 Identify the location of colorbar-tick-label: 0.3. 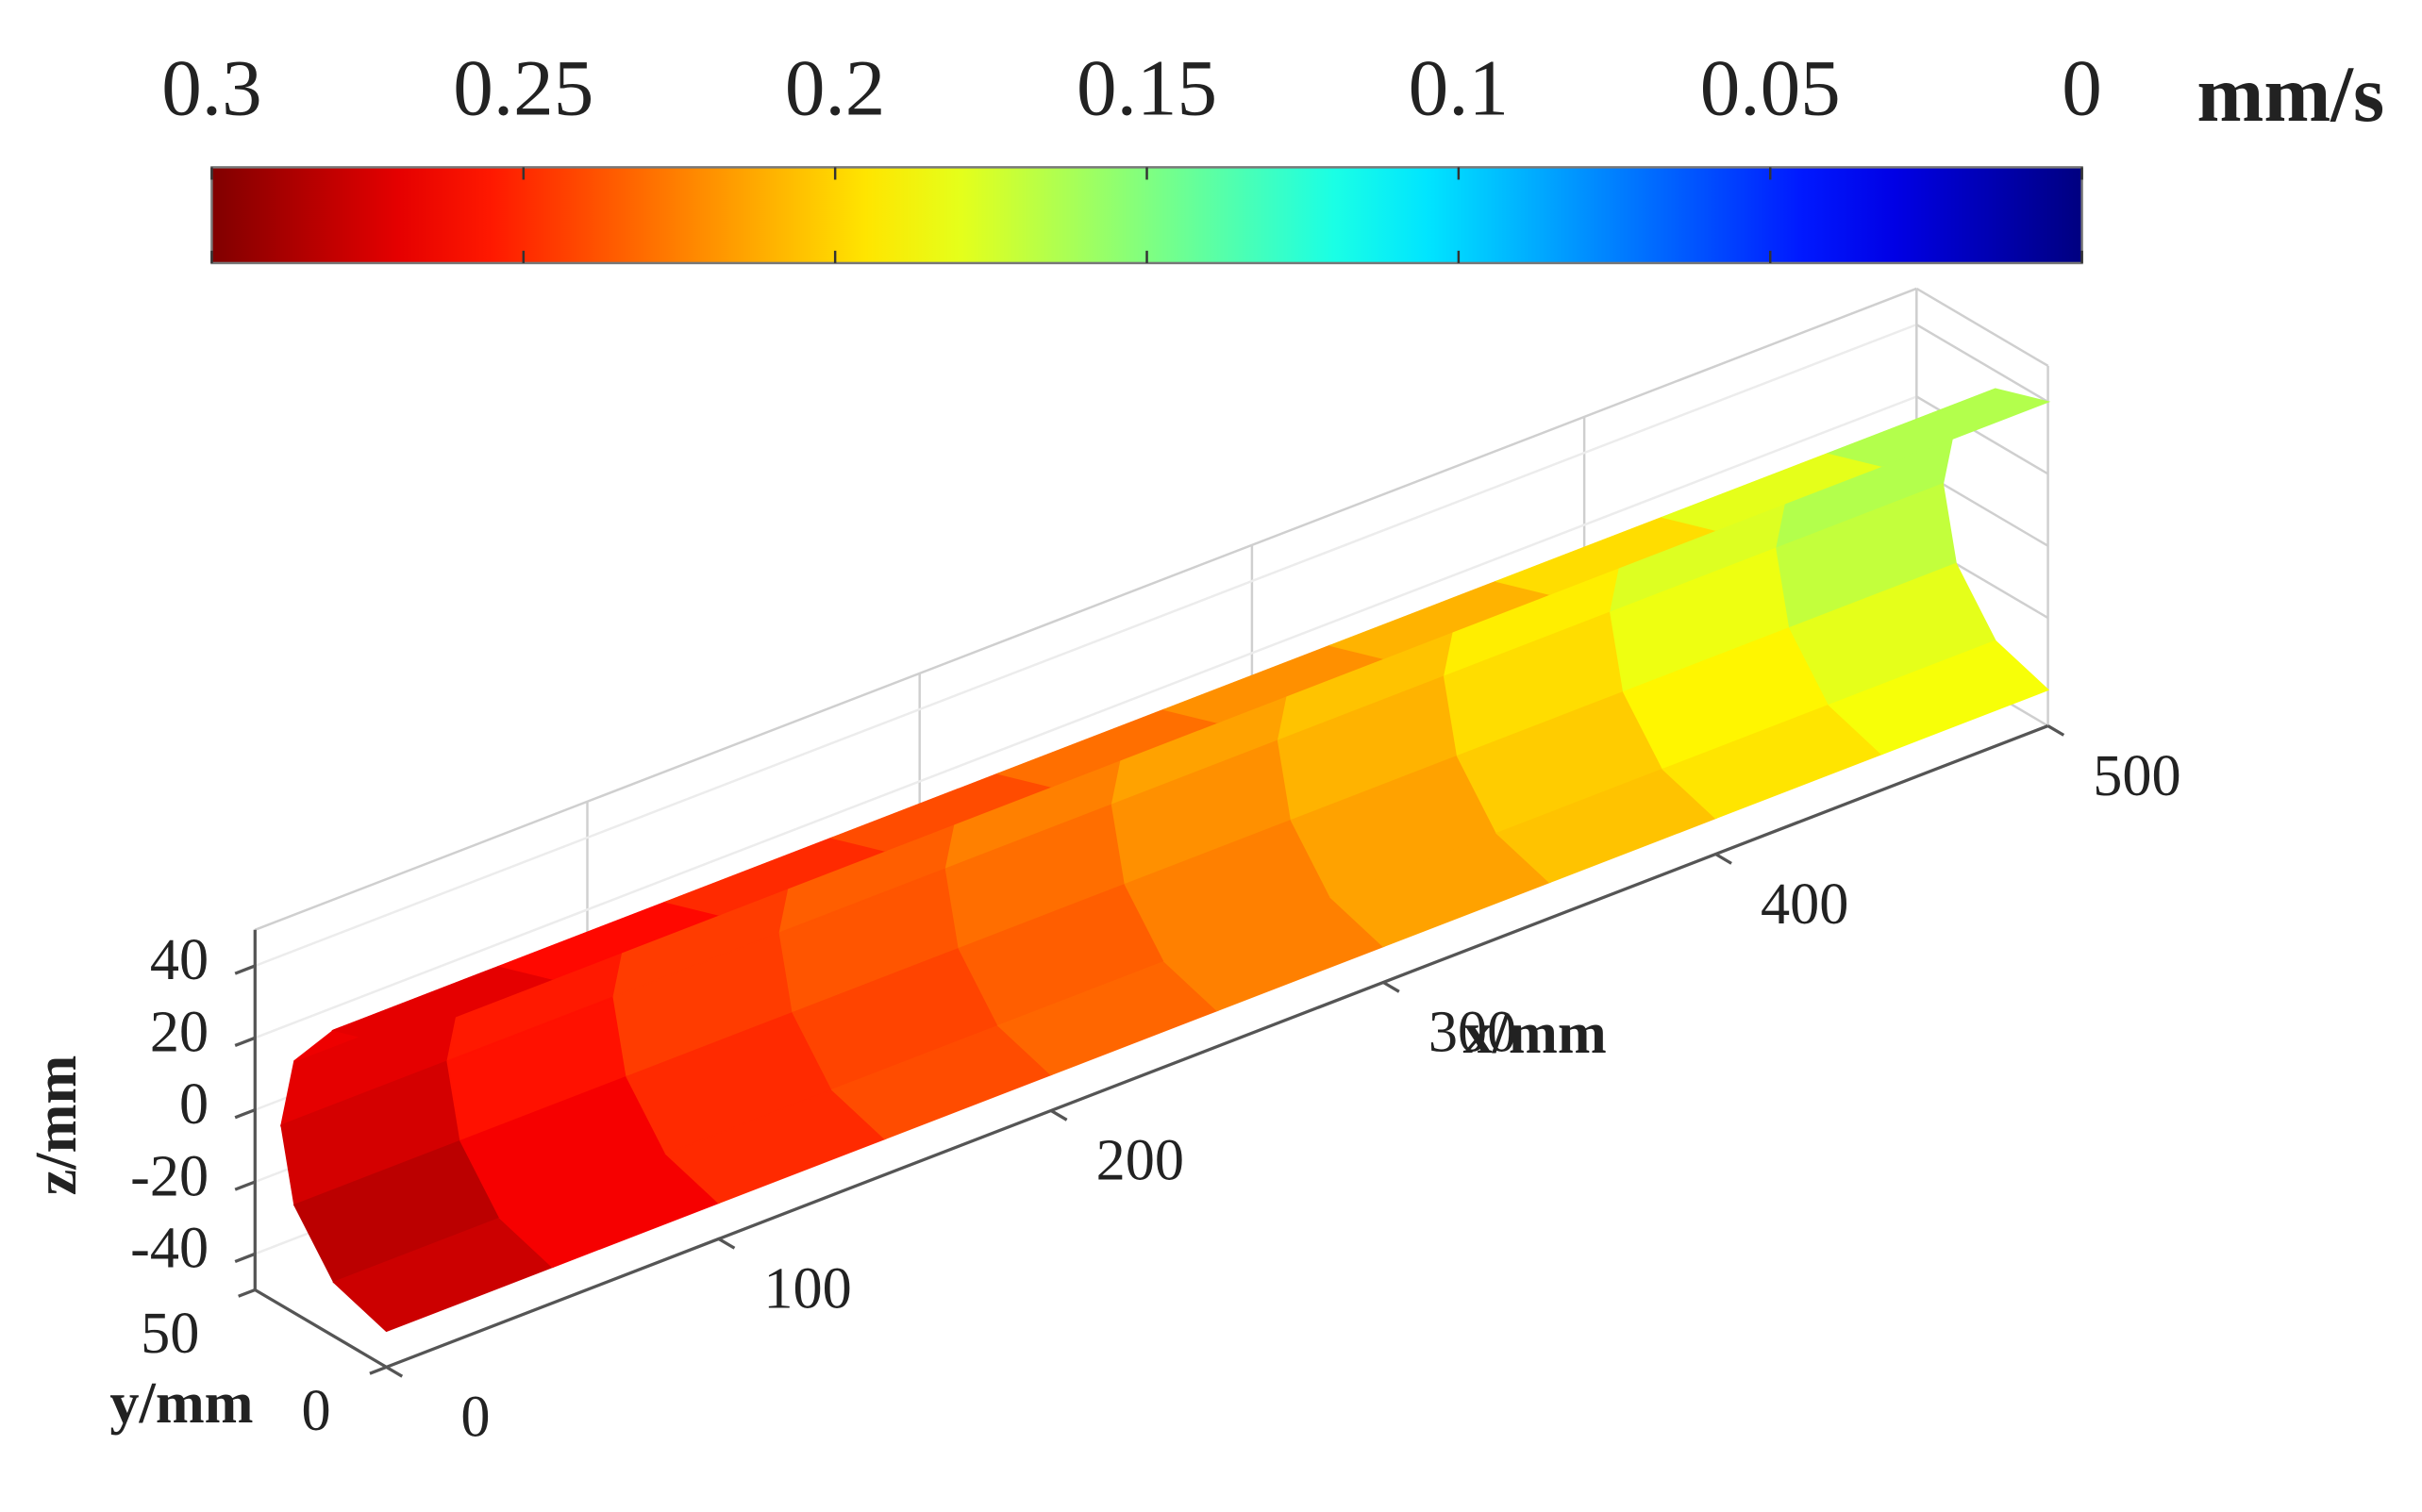
(211, 88).